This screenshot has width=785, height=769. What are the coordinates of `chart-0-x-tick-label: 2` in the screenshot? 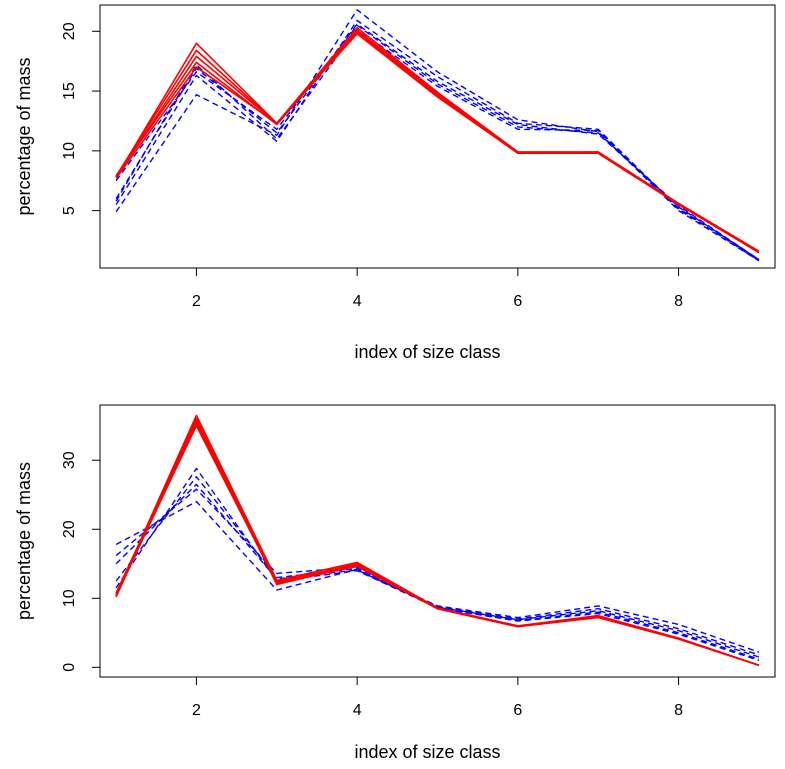 It's located at (196, 301).